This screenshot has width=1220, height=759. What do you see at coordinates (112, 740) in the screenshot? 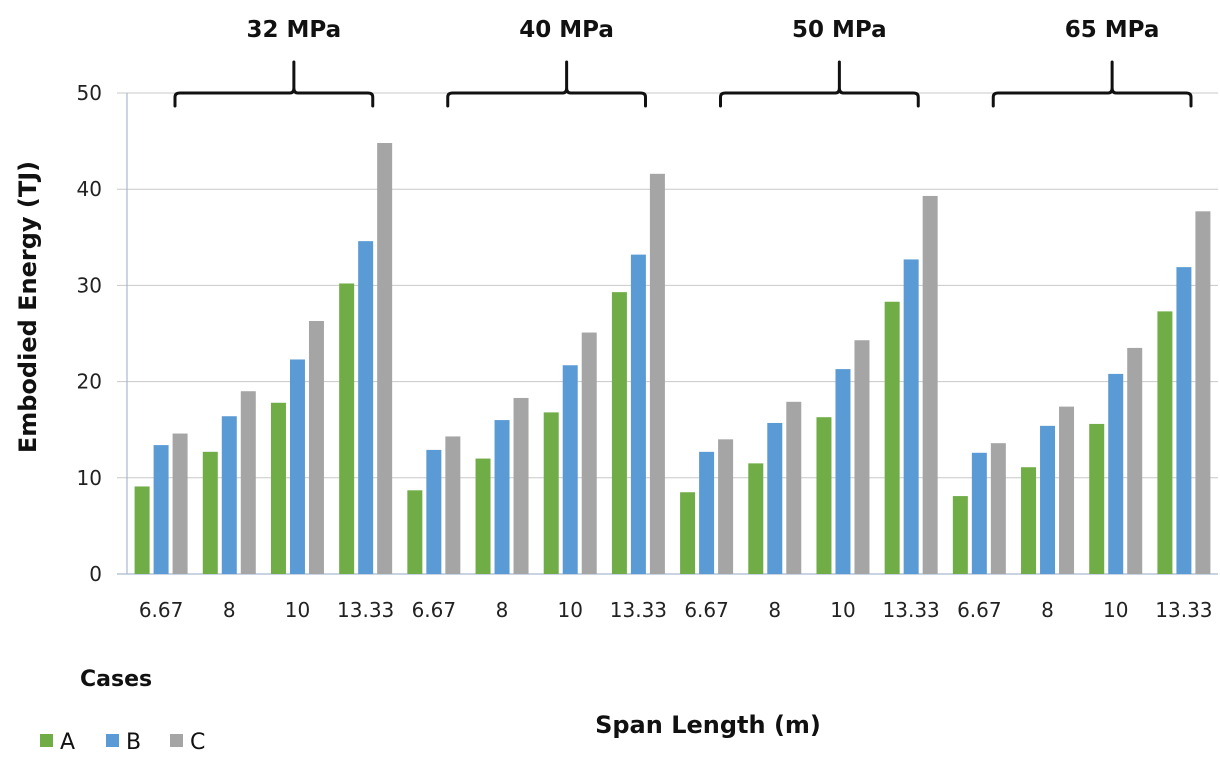
I see `legend-swatch-b` at bounding box center [112, 740].